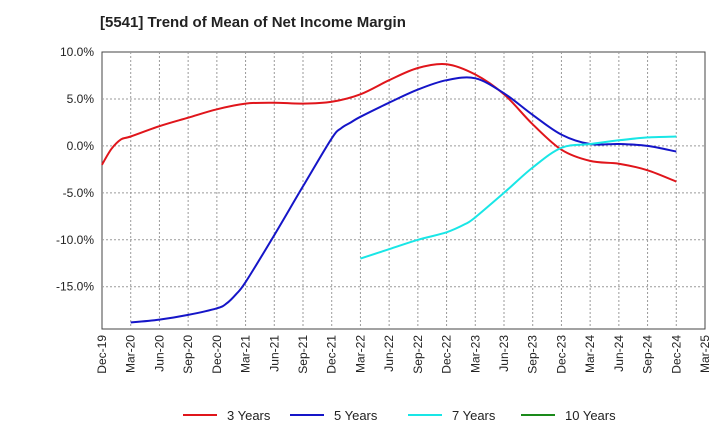 The width and height of the screenshot is (720, 440). I want to click on x-tick-label: Sep-23, so click(533, 354).